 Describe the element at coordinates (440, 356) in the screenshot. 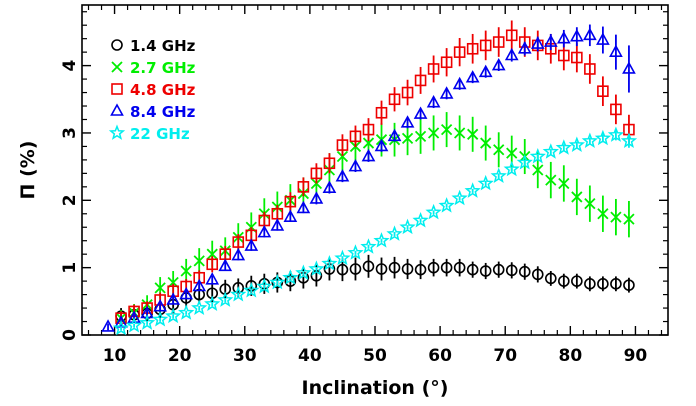

I see `x-tick-label: 60` at that location.